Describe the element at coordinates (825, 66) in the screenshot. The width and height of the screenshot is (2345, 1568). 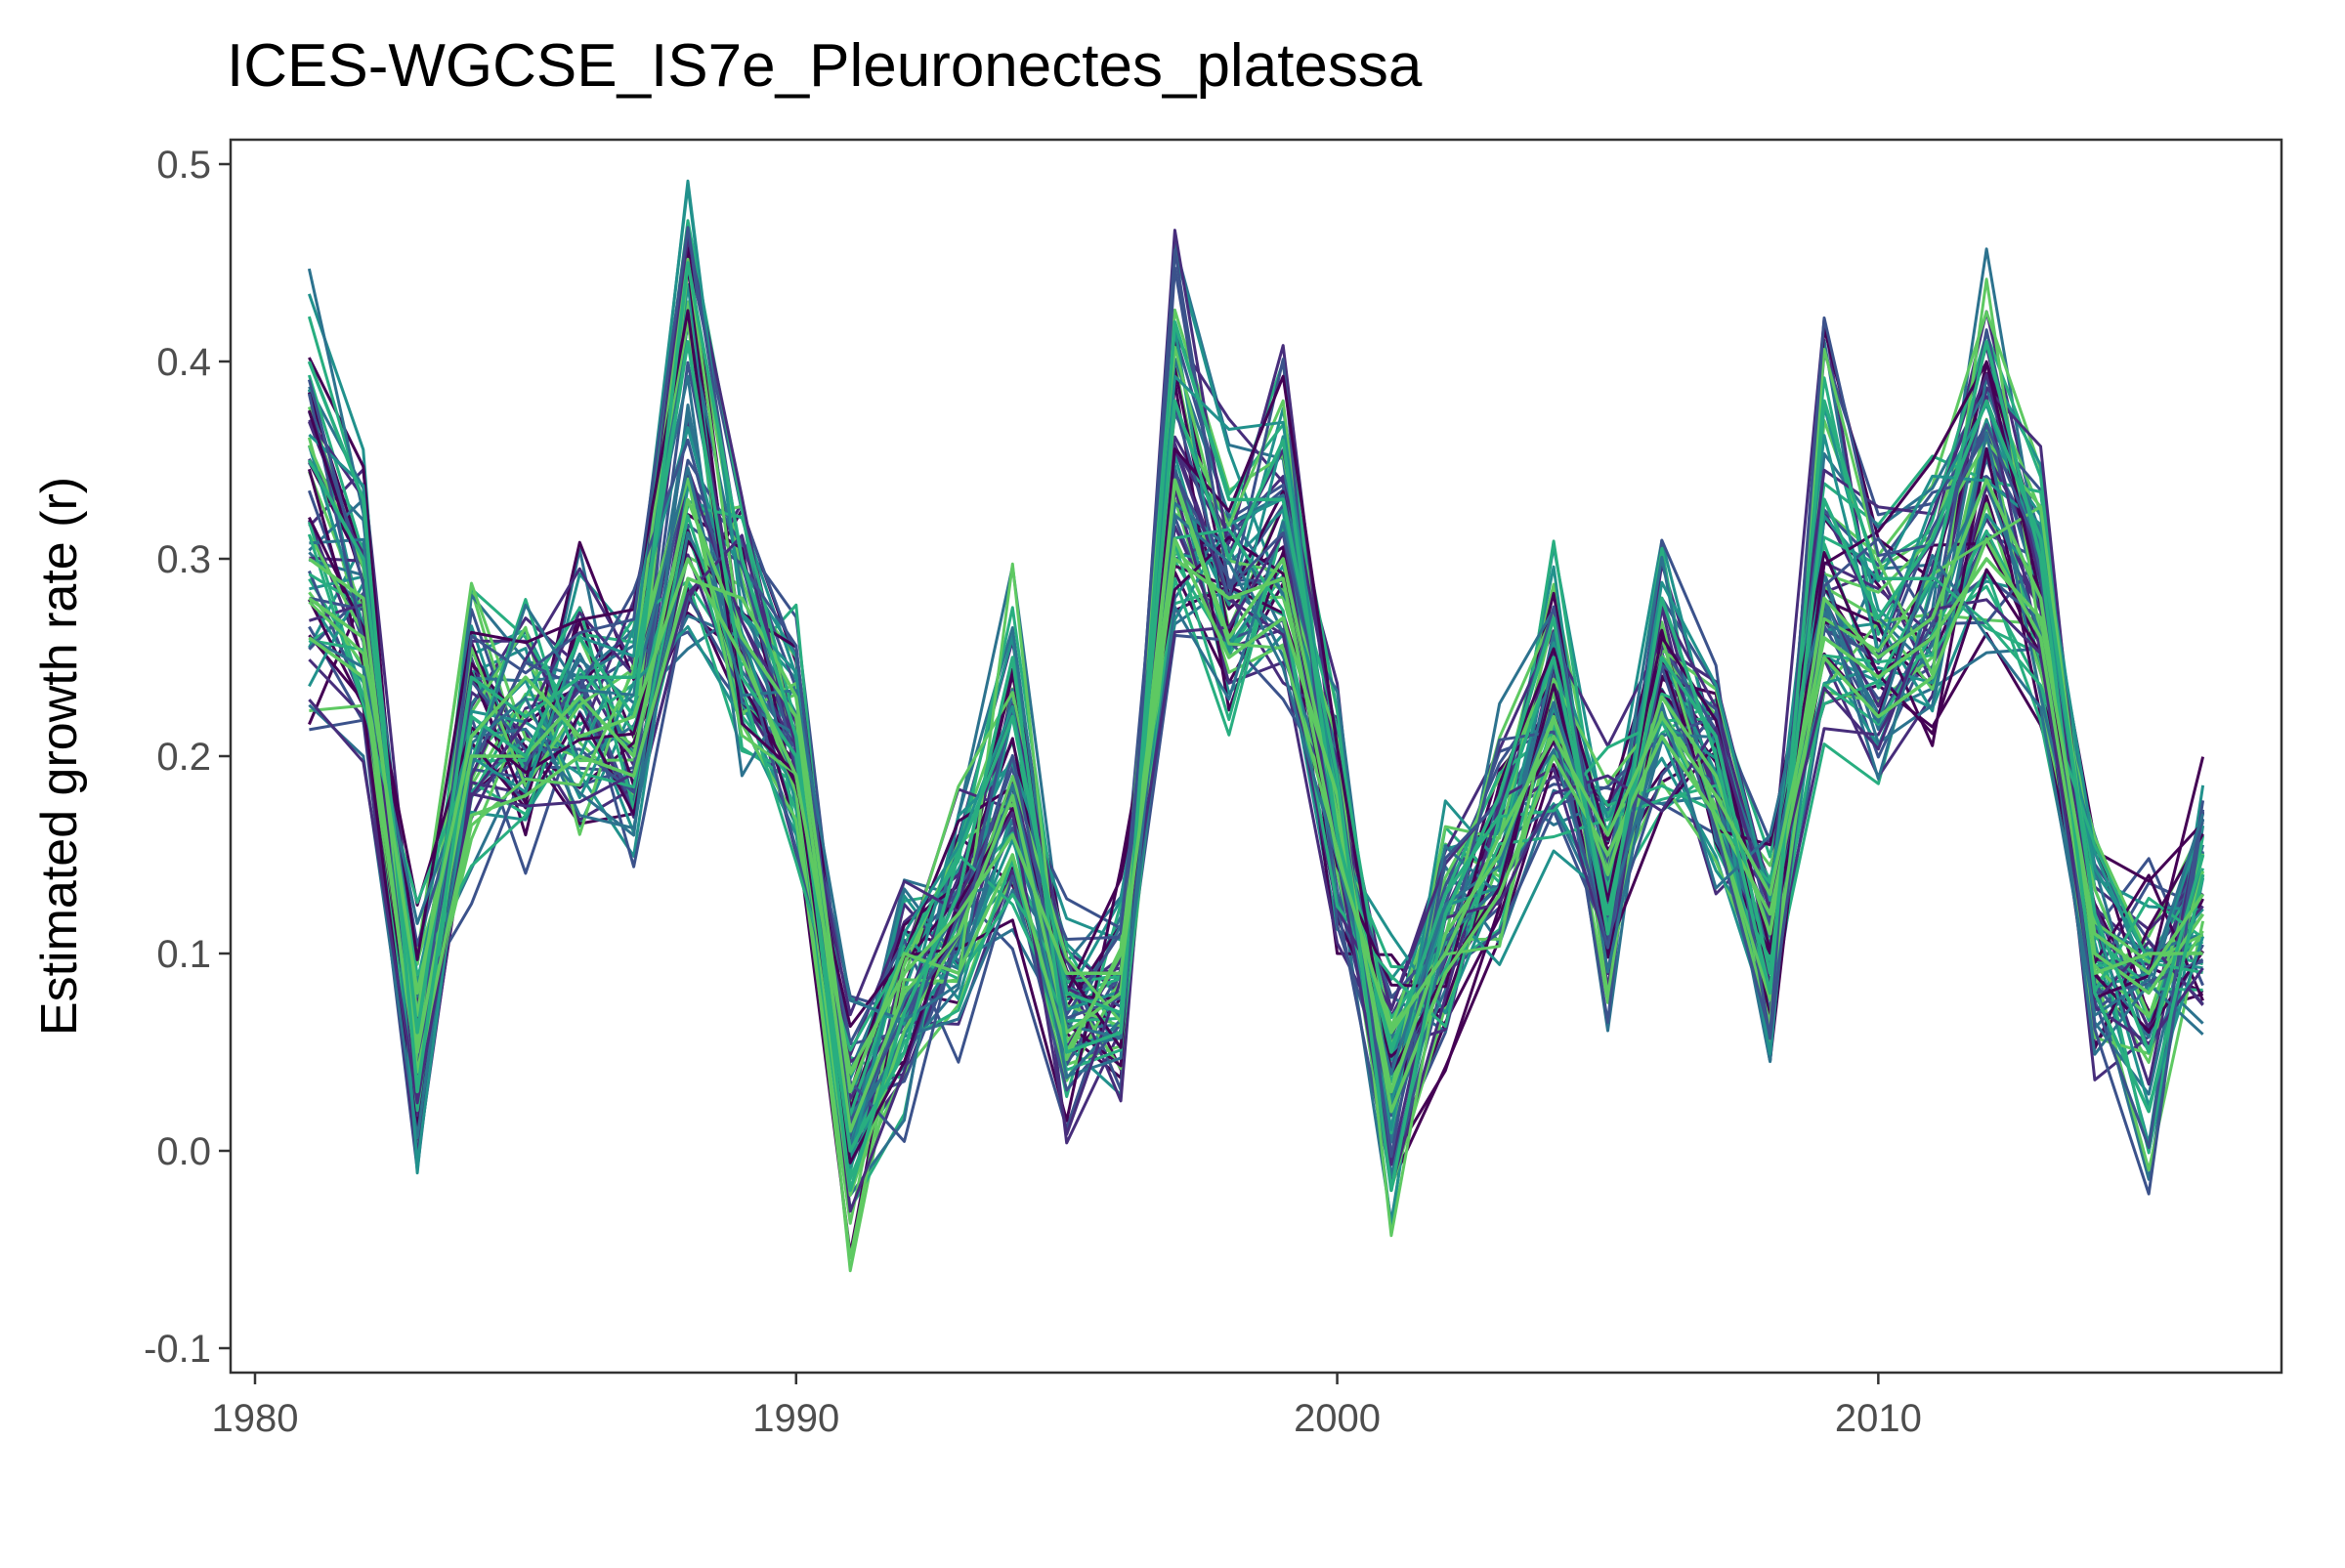
I see `chart-title: ICES-WGCSE_IS7e_Pleuronectes_platessa` at that location.